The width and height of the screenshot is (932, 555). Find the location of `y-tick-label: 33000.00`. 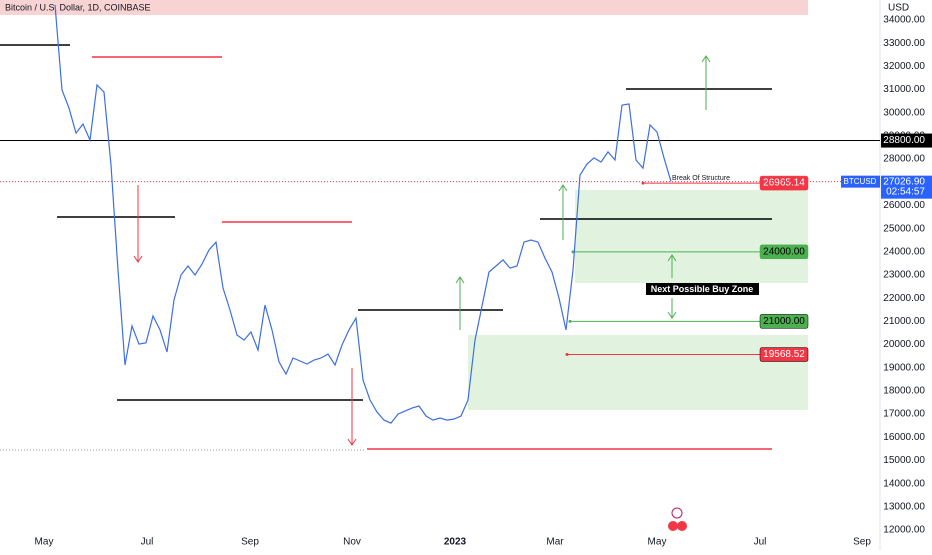

y-tick-label: 33000.00 is located at coordinates (904, 43).